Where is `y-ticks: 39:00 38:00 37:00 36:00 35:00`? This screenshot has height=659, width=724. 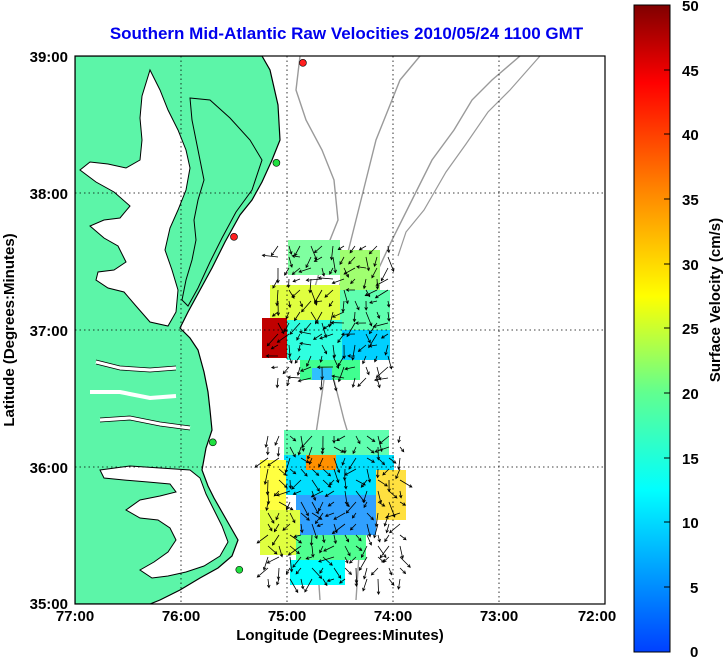
y-ticks: 39:00 38:00 37:00 36:00 35:00 is located at coordinates (49, 331).